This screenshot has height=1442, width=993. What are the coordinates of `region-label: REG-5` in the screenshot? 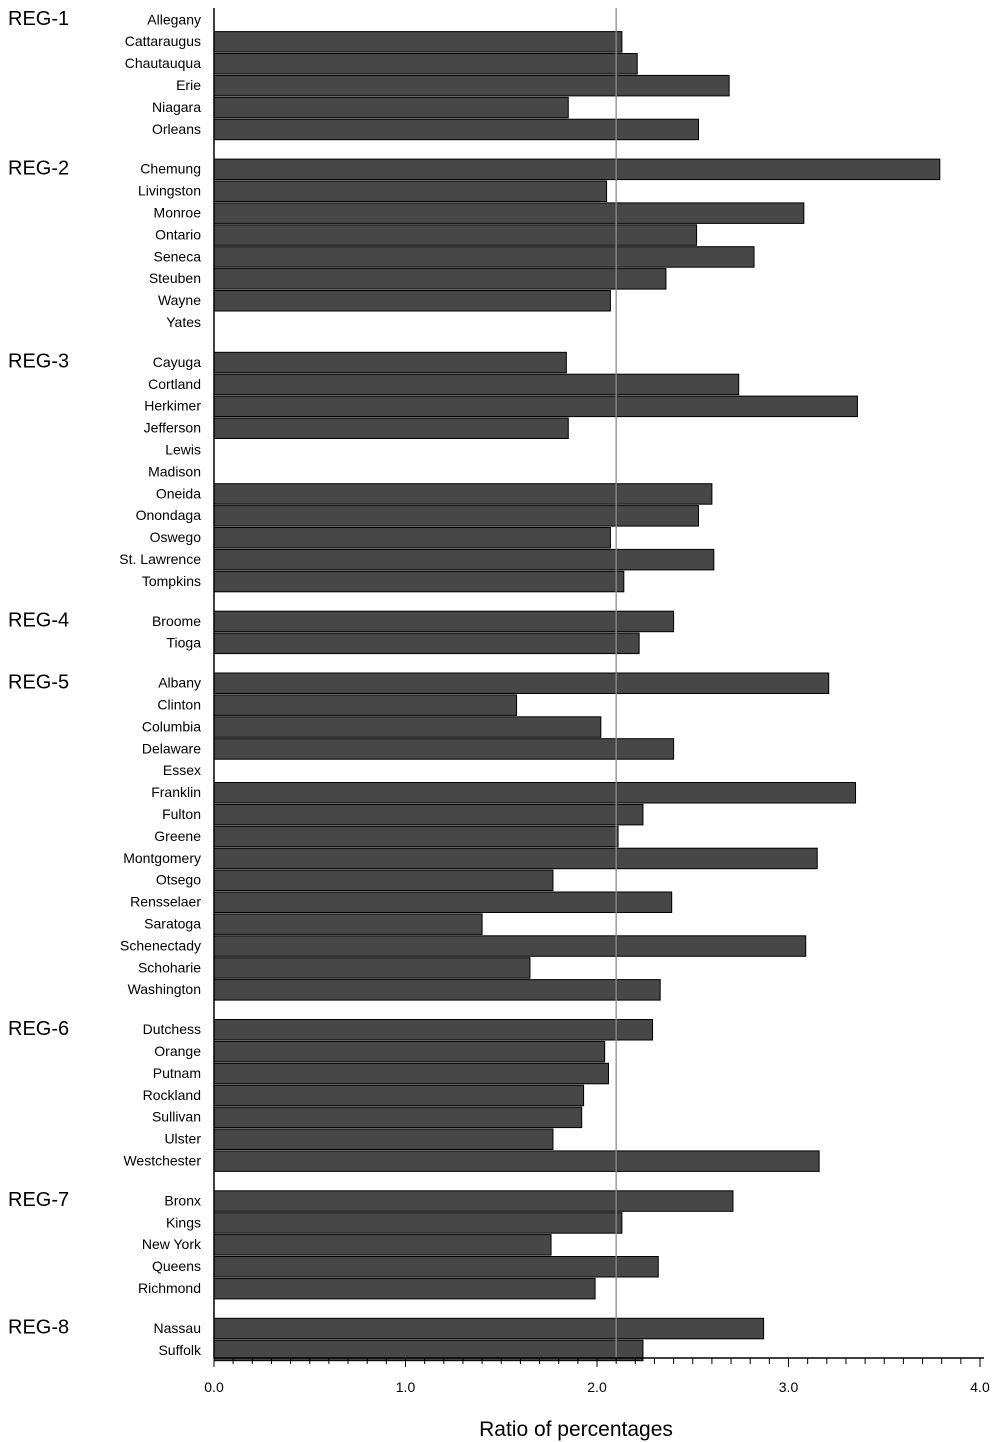 It's located at (38, 682).